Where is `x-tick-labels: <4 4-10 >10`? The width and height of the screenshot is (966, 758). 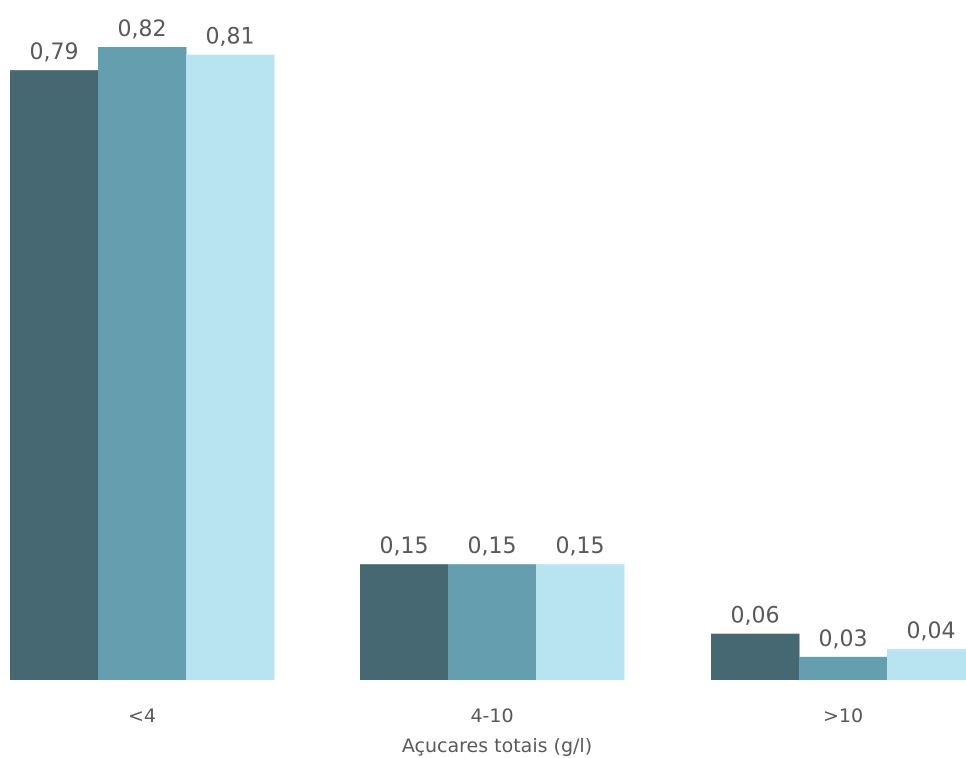
x-tick-labels: <4 4-10 >10 is located at coordinates (495, 716).